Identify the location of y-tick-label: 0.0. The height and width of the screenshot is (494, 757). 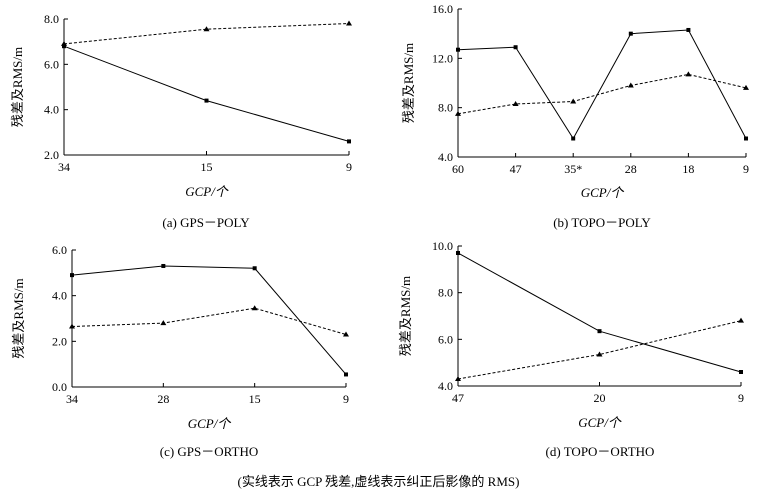
(59, 387).